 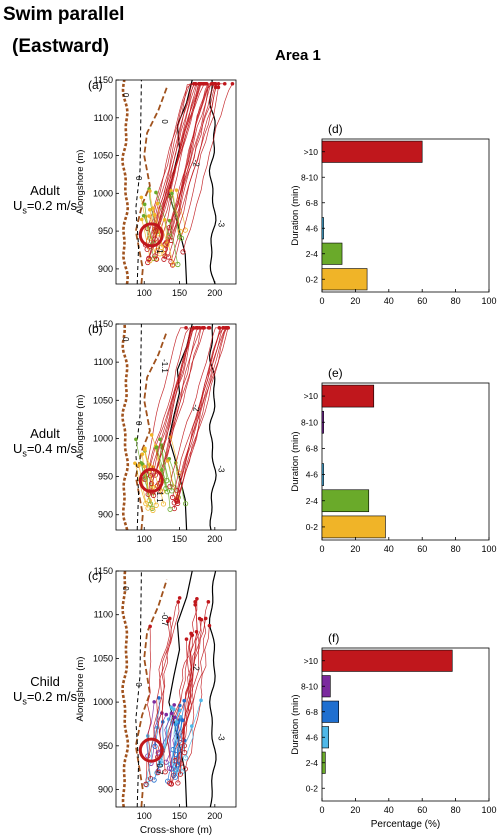 I want to click on map-axes-box, so click(x=176, y=689).